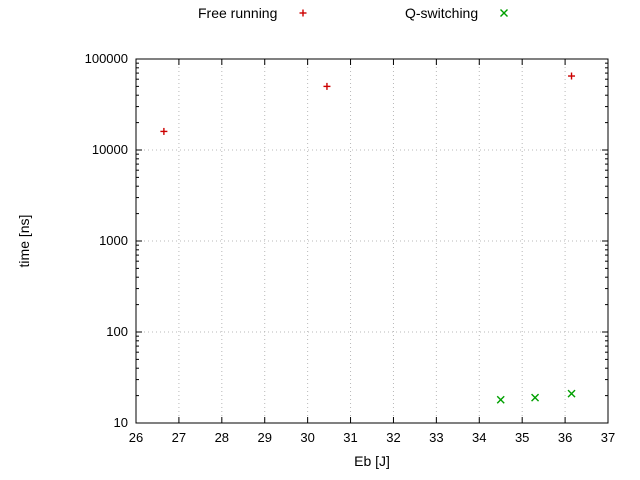 The height and width of the screenshot is (480, 640). I want to click on legend-item-q-switching: Q-switching, so click(457, 13).